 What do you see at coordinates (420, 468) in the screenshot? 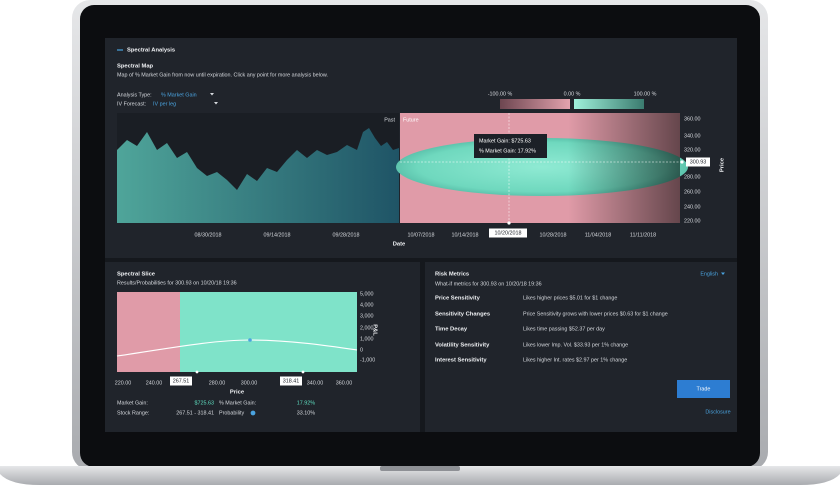
I see `notch` at bounding box center [420, 468].